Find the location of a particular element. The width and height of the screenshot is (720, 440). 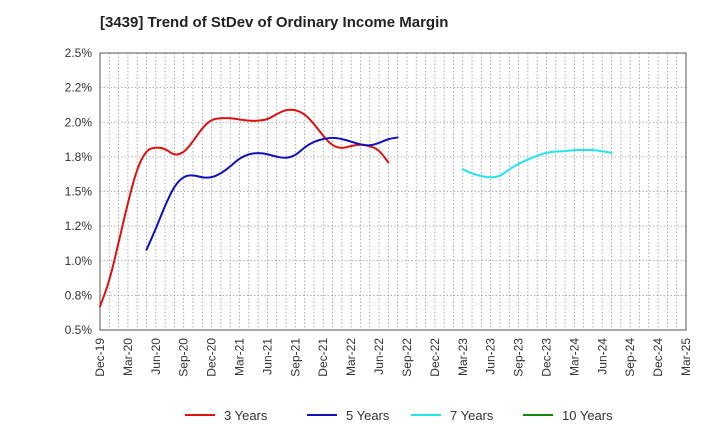

x-tick-label: Dec-24 is located at coordinates (658, 357).